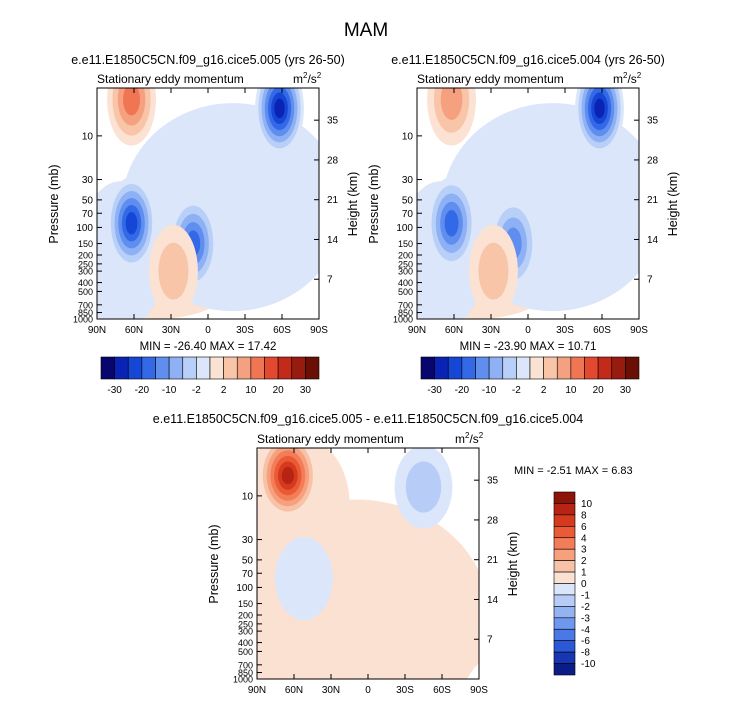  What do you see at coordinates (333, 240) in the screenshot?
I see `height-tick-label: 14` at bounding box center [333, 240].